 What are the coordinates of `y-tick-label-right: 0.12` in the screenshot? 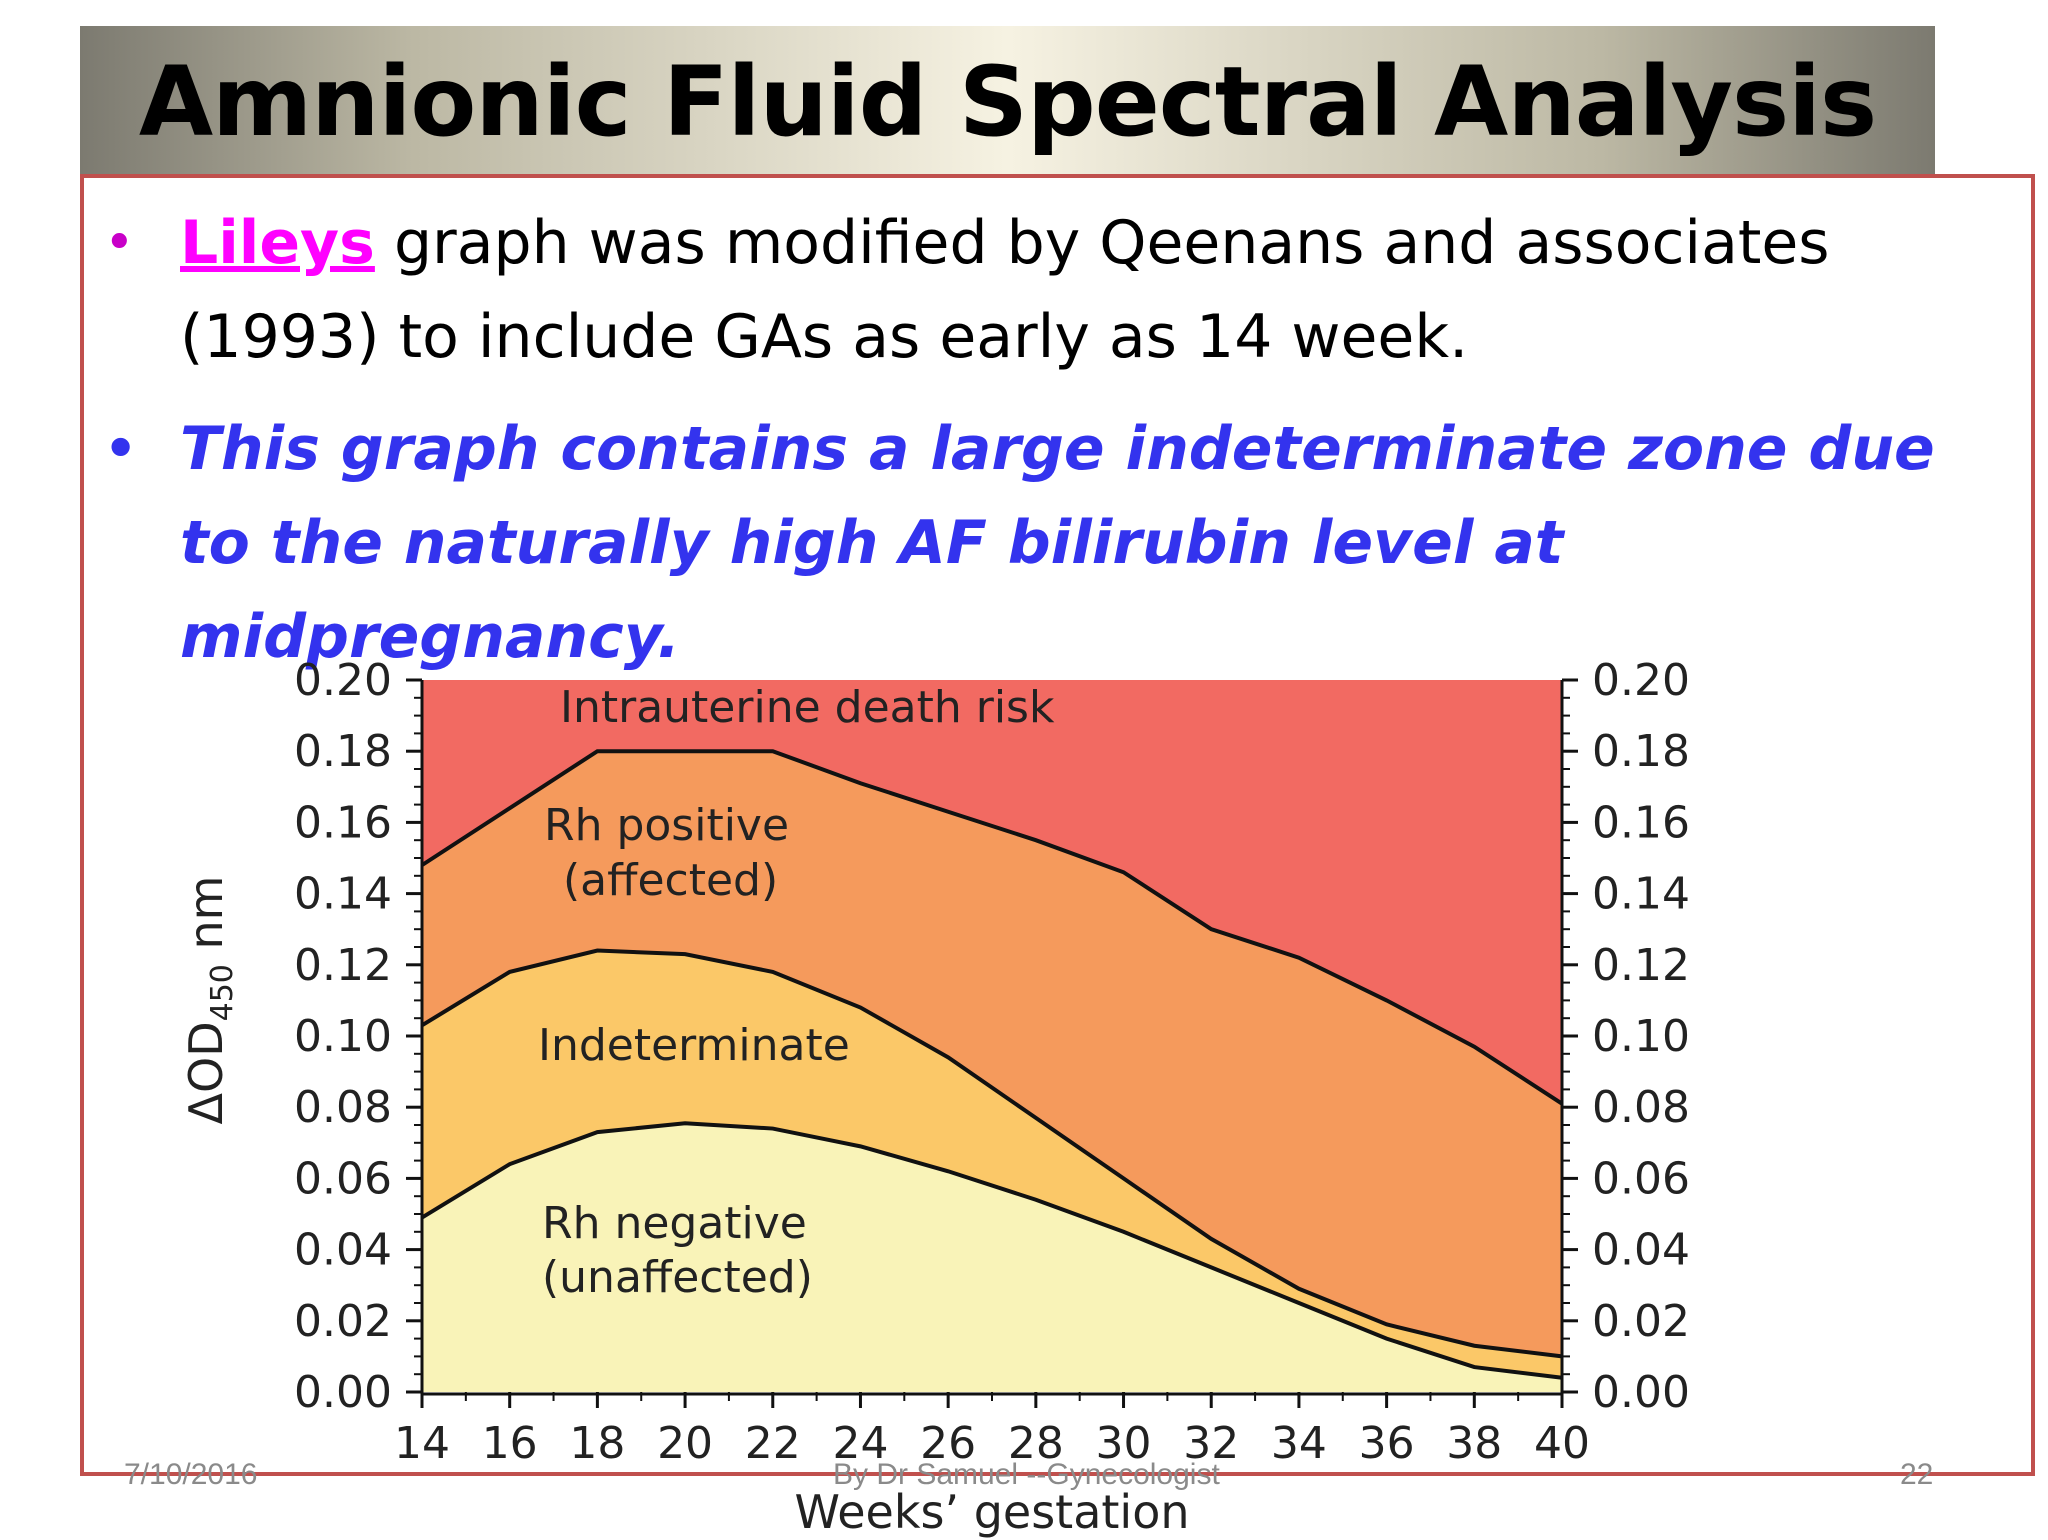 It's located at (1641, 965).